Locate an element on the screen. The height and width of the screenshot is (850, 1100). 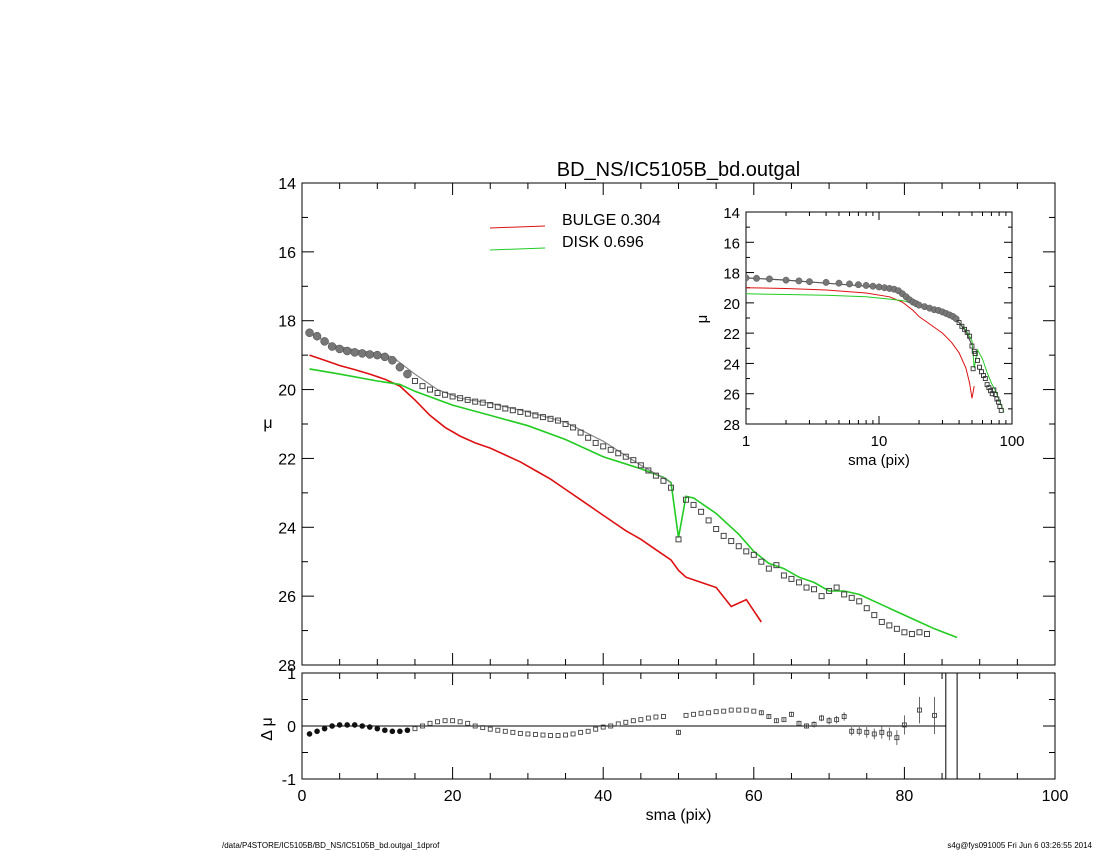
inset-disk-line is located at coordinates (875, 353).